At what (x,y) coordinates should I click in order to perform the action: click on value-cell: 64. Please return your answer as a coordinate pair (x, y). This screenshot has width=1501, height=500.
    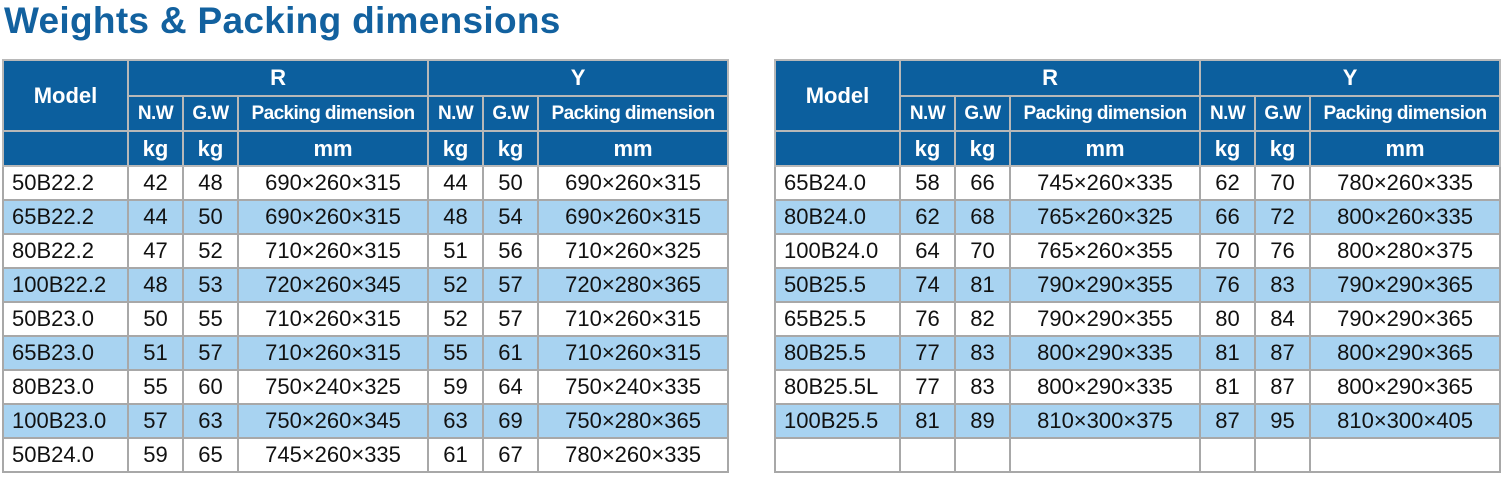
    Looking at the image, I should click on (927, 251).